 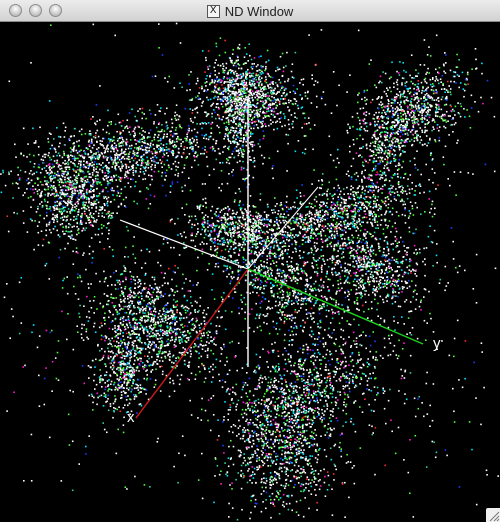 What do you see at coordinates (213, 11) in the screenshot?
I see `x11-window-icon: X` at bounding box center [213, 11].